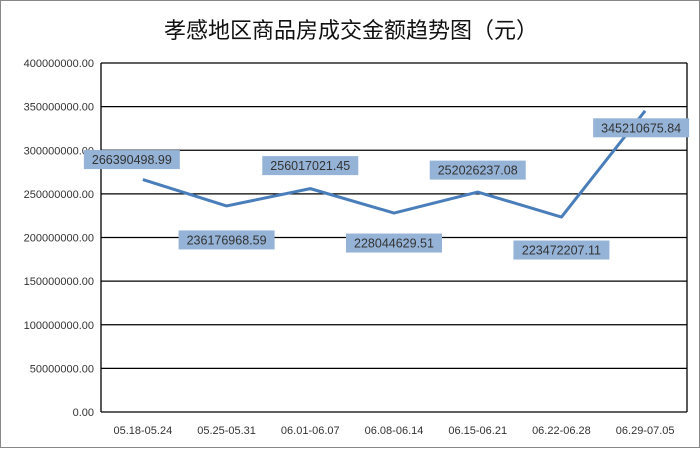 The width and height of the screenshot is (700, 449). Describe the element at coordinates (310, 431) in the screenshot. I see `x-tick-label: 06.01-06.07` at that location.